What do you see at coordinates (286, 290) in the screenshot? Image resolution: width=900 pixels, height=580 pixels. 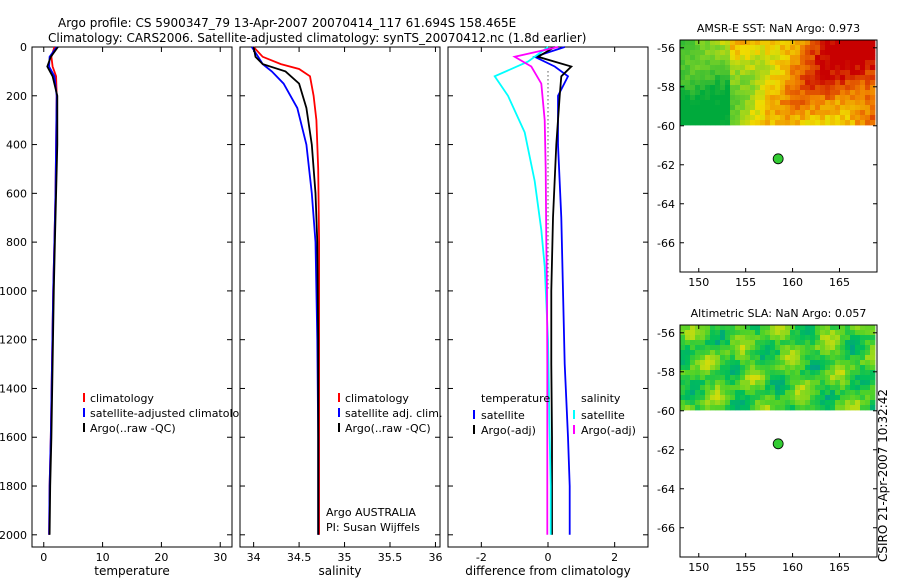 I see `salinity-series-line` at bounding box center [286, 290].